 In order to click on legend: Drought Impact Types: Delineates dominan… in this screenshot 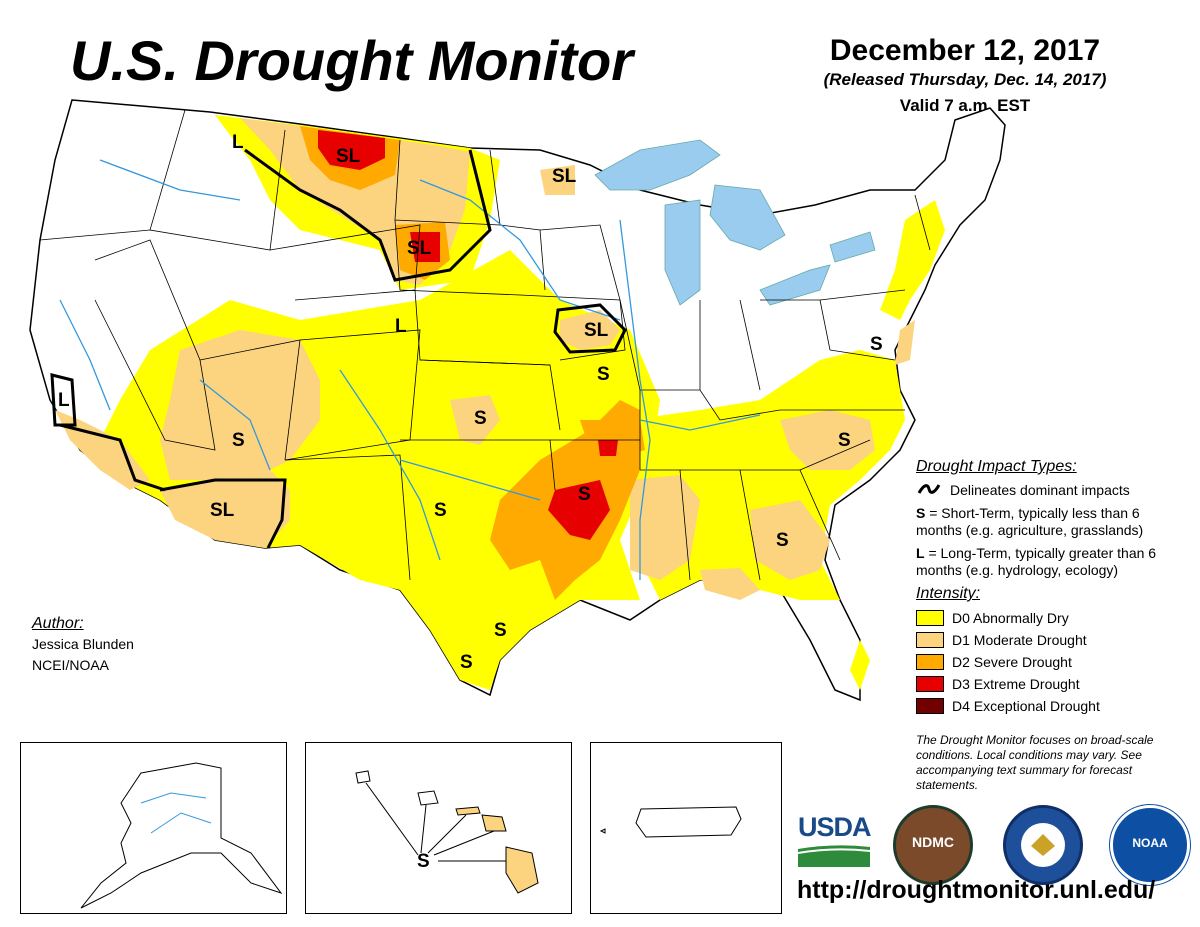, I will do `click(1051, 588)`.